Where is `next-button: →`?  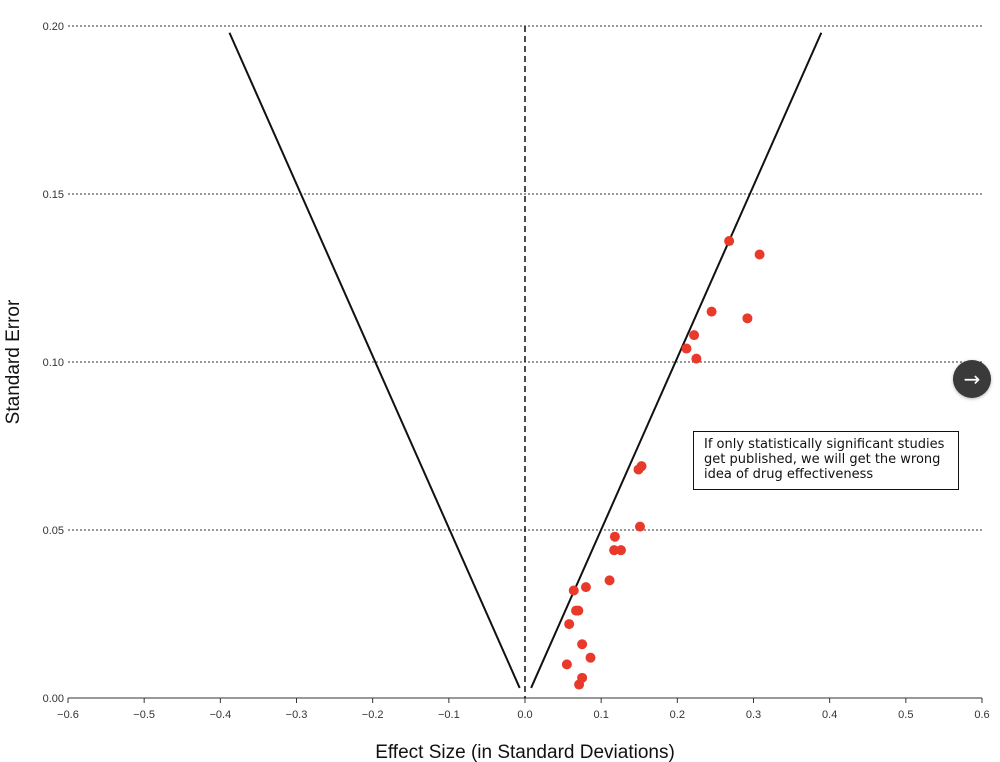 next-button: → is located at coordinates (972, 379).